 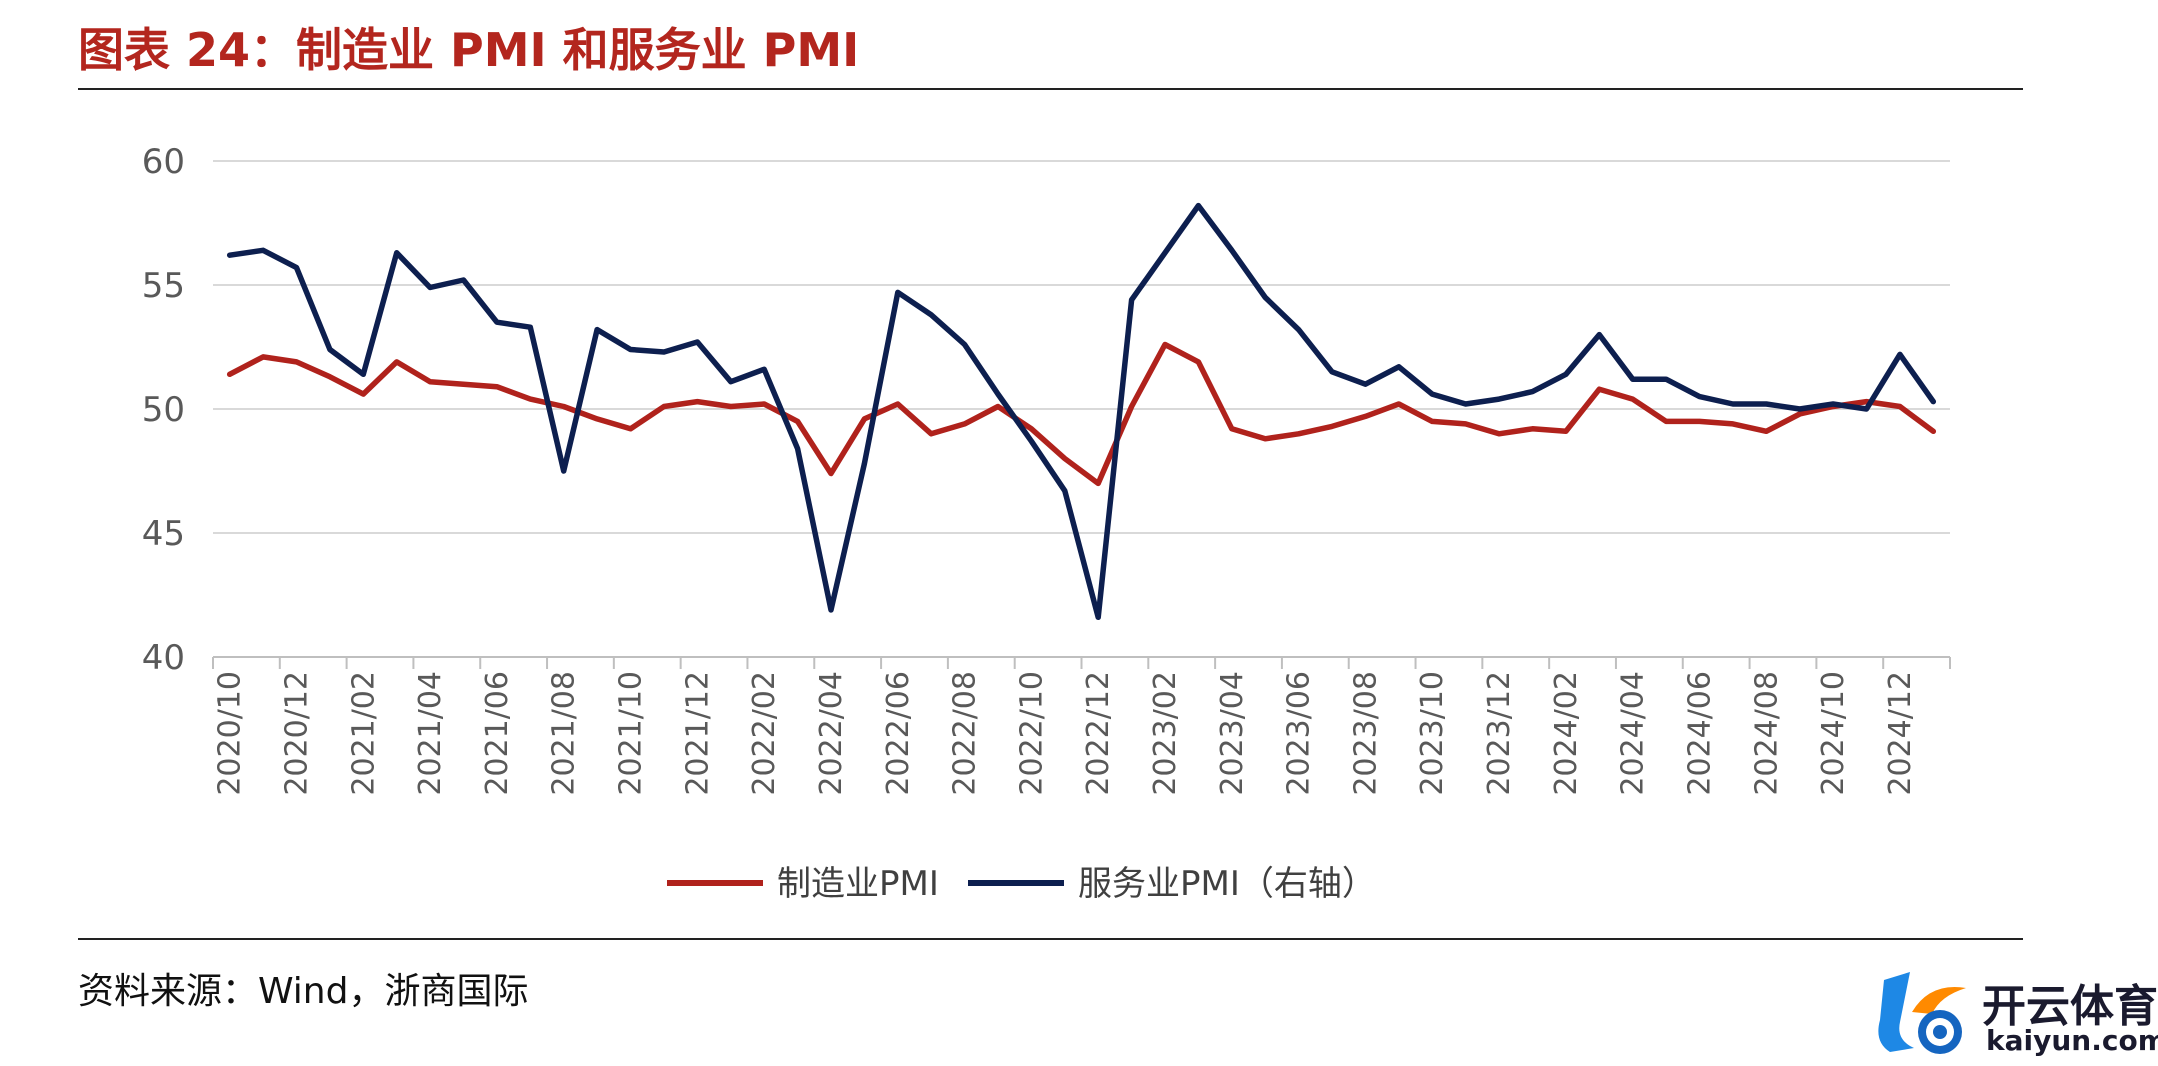 What do you see at coordinates (1031, 733) in the screenshot?
I see `x-tick-label-2022/10: 2022/10` at bounding box center [1031, 733].